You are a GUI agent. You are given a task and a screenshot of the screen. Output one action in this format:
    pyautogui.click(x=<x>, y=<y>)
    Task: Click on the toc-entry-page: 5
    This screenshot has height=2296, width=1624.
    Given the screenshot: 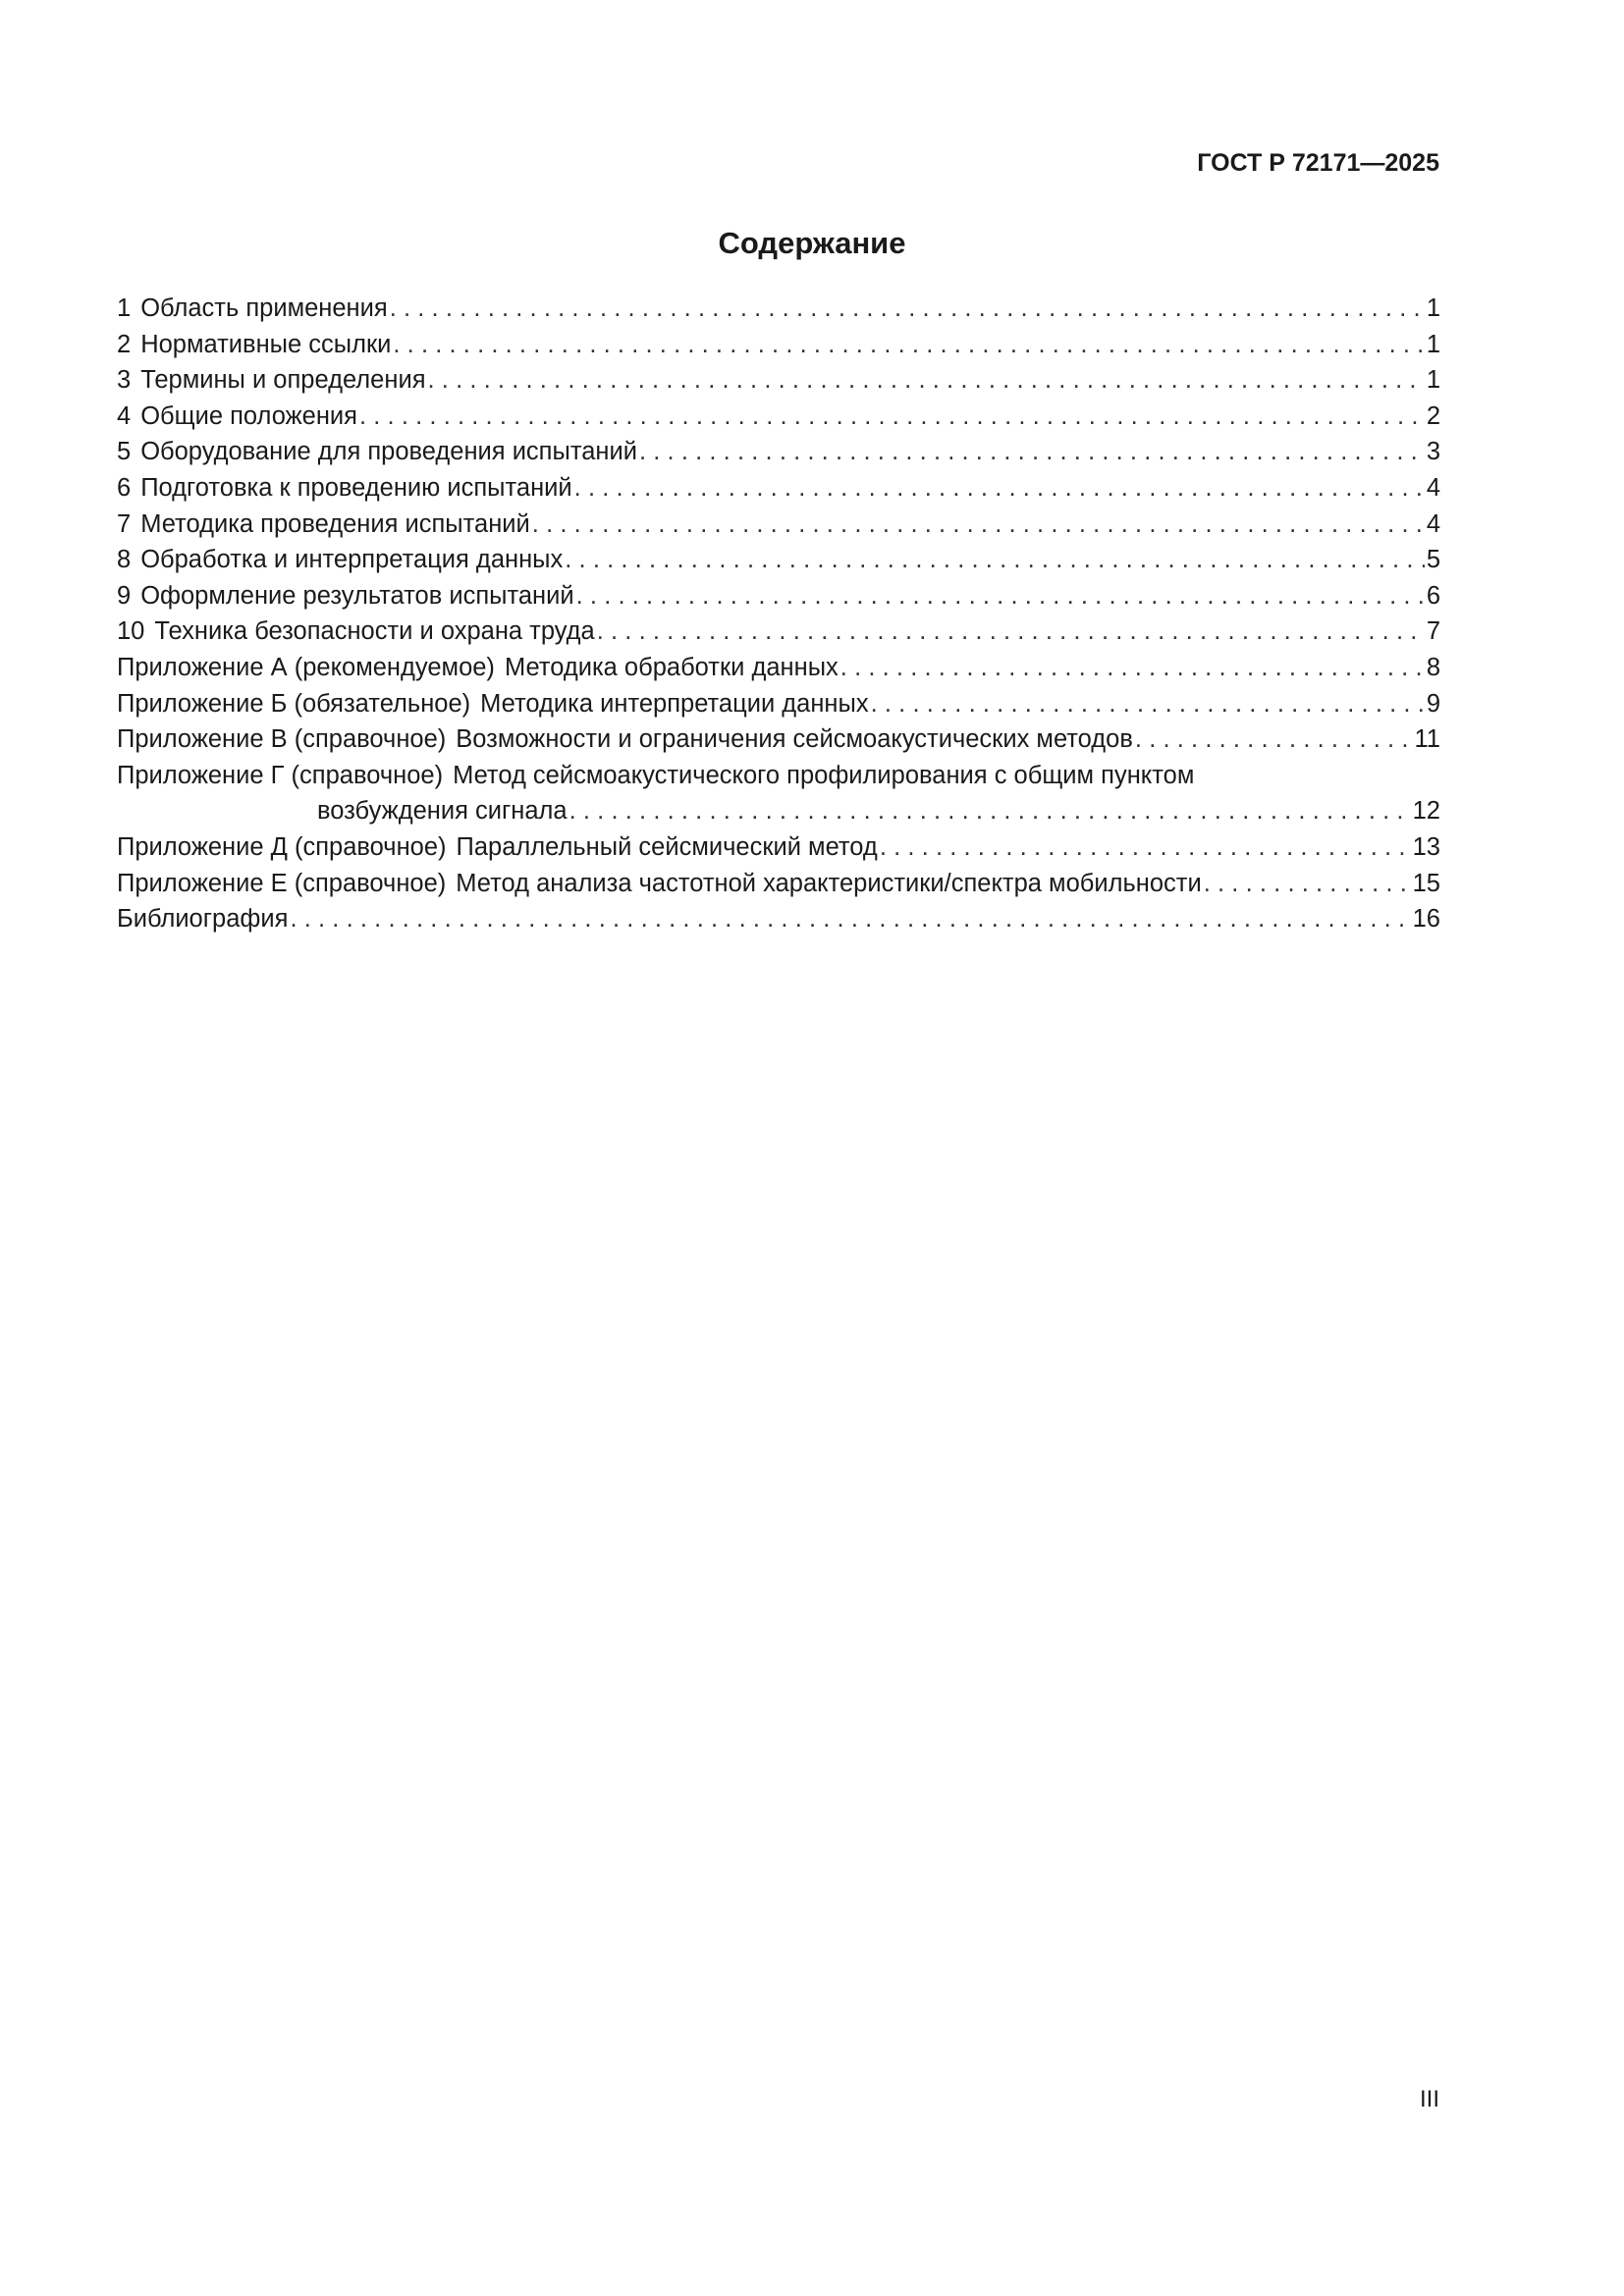 What is the action you would take?
    pyautogui.click(x=1433, y=560)
    